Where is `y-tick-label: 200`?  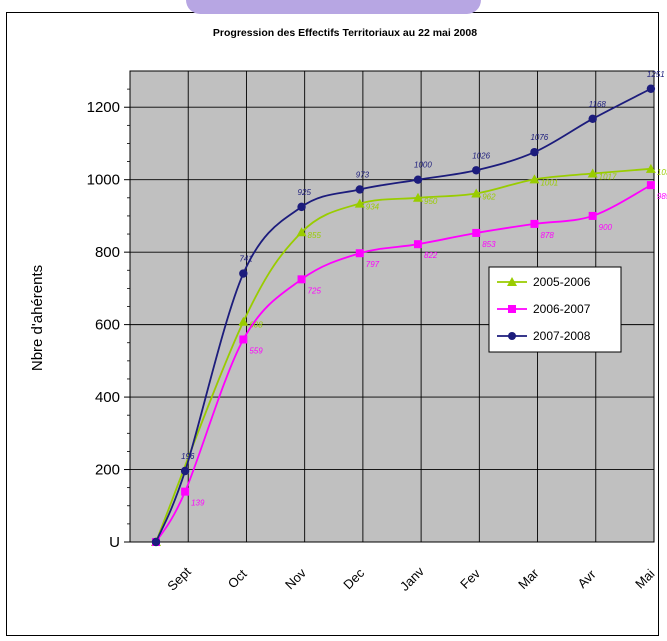 y-tick-label: 200 is located at coordinates (107, 470).